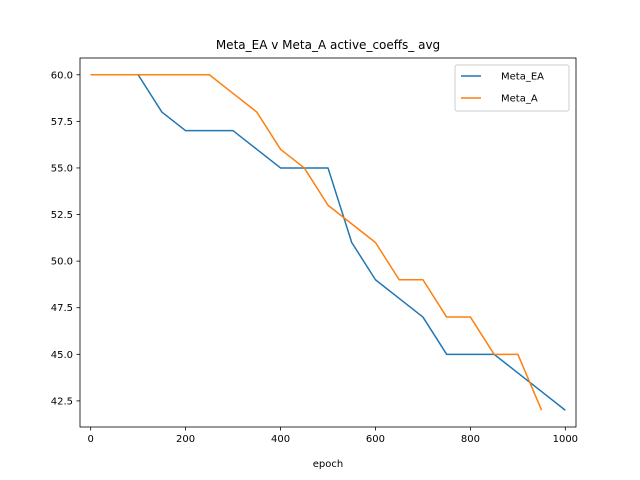 This screenshot has height=480, width=640. I want to click on y-tick-label: 50.0, so click(62, 262).